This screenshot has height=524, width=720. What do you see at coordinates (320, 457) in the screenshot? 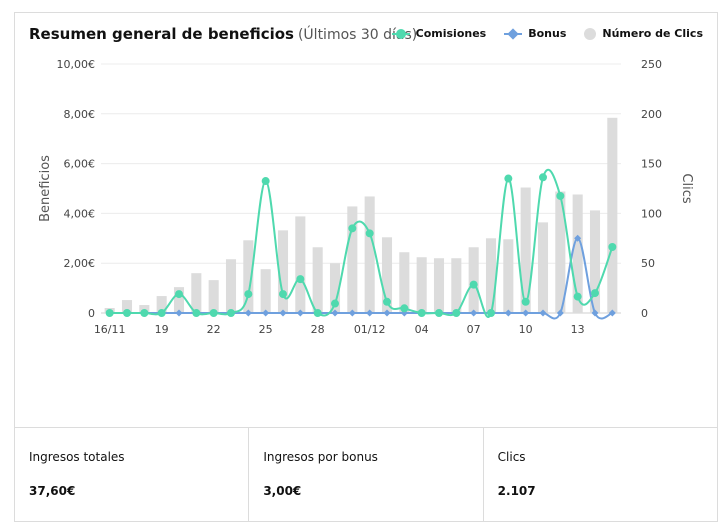
I see `metric-label: Ingresos por bonus` at bounding box center [320, 457].